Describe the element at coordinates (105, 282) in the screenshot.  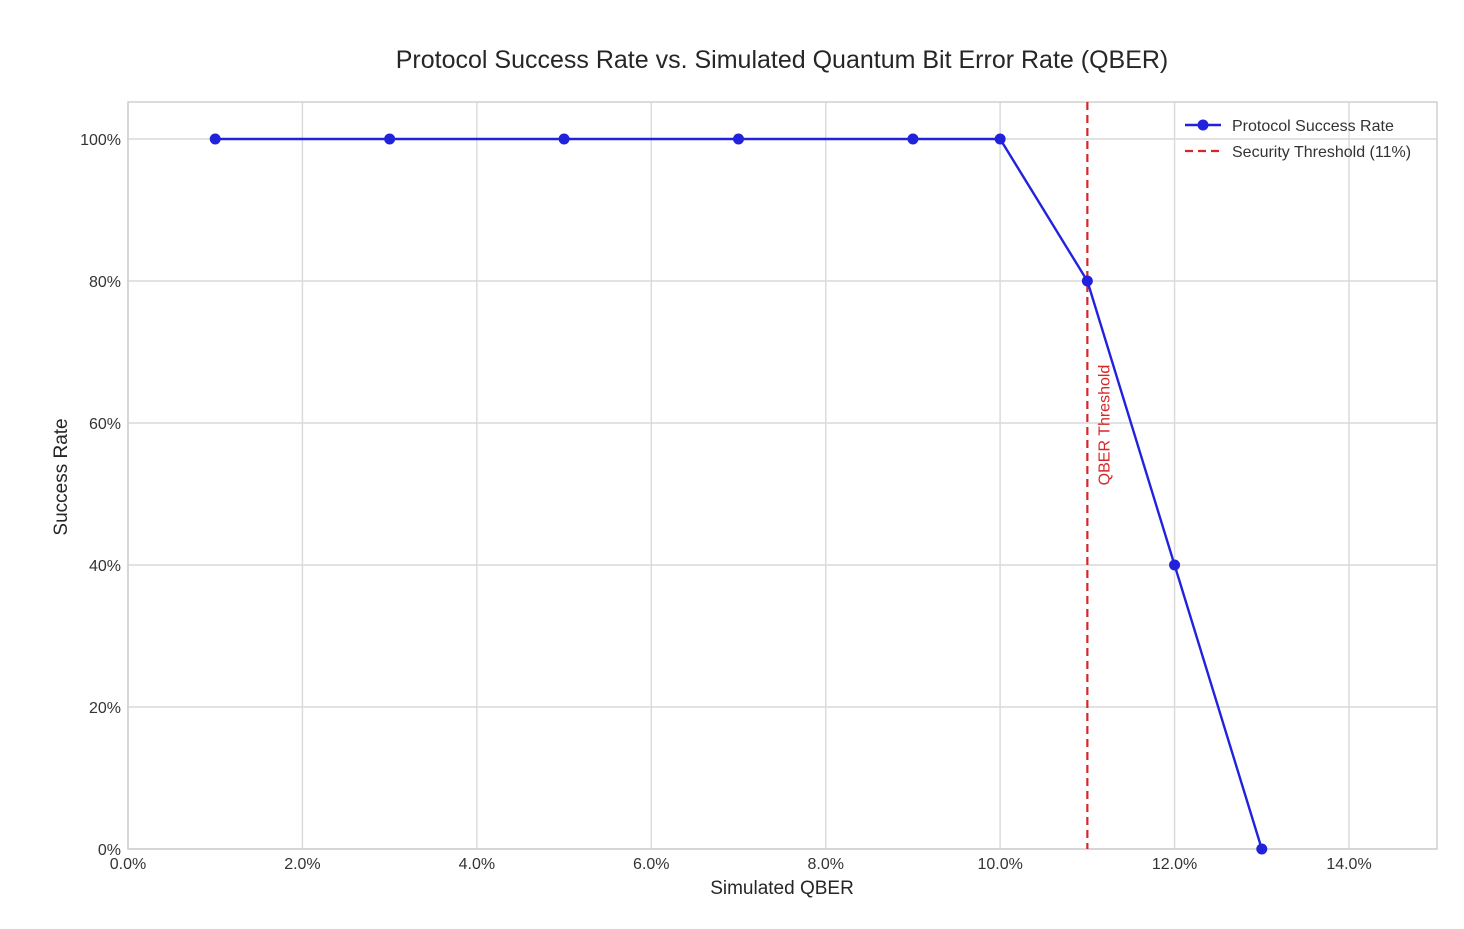
I see `y-tick-label: 80%` at that location.